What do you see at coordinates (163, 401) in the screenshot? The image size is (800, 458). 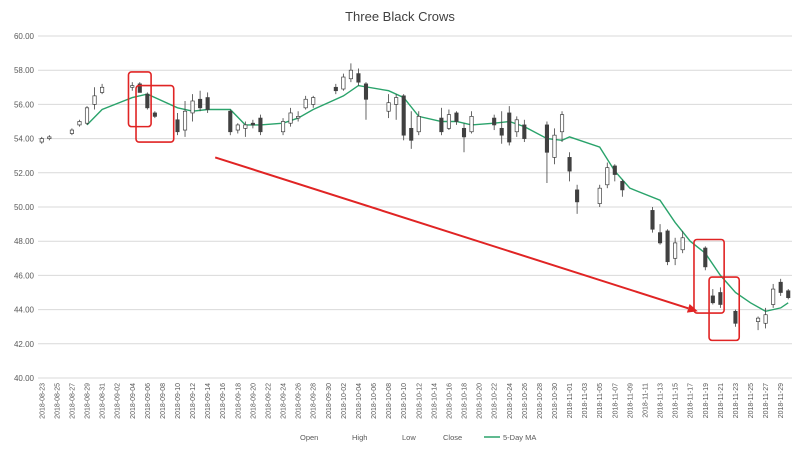 I see `x-tick-label: 2018-09-08` at bounding box center [163, 401].